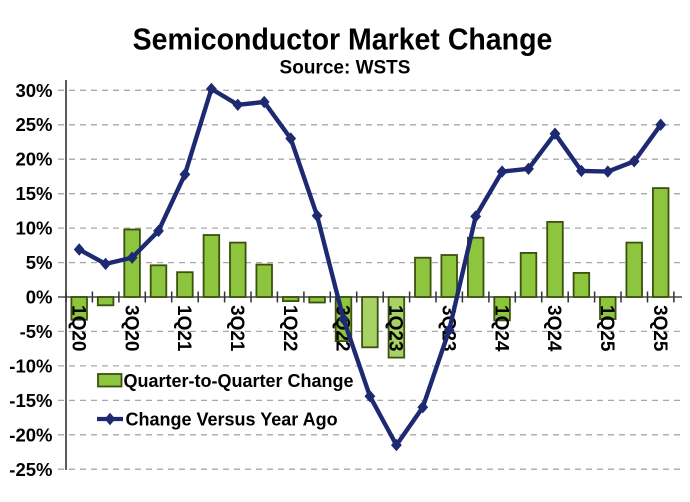  Describe the element at coordinates (30, 434) in the screenshot. I see `svg-text: -20%` at that location.